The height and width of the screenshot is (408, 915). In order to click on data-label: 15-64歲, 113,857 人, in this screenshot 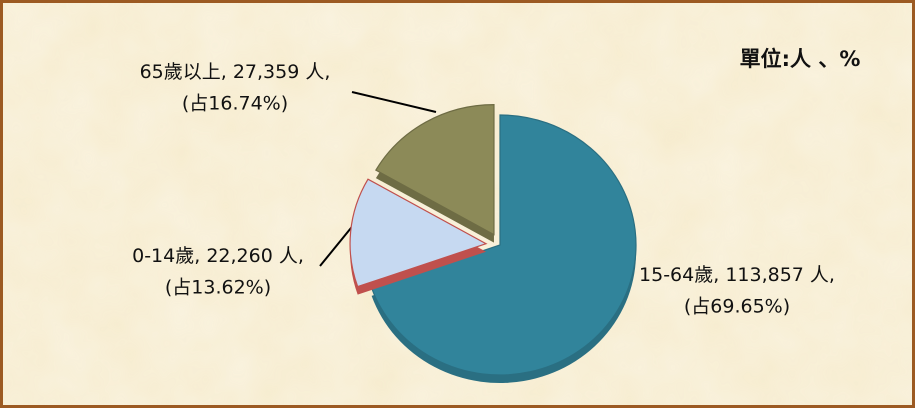, I will do `click(737, 275)`.